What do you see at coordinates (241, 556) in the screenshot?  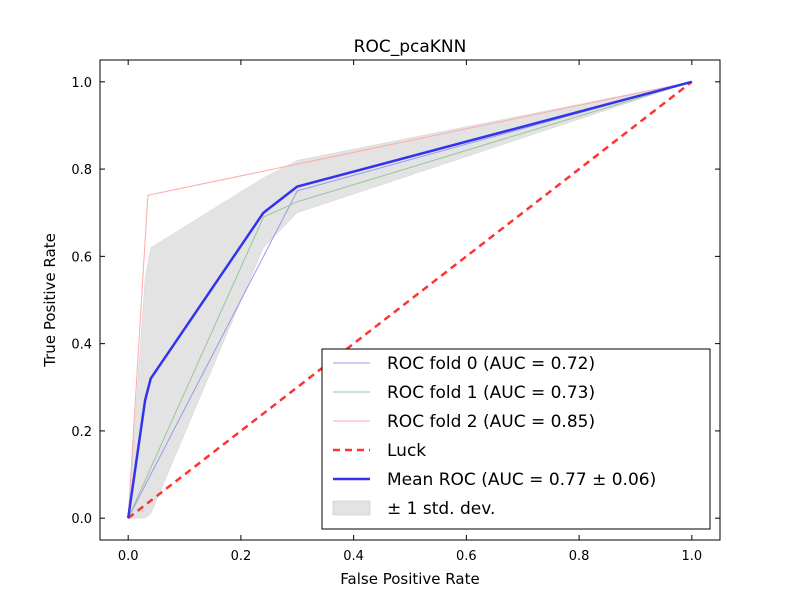 I see `x-tick-label: 0.2` at bounding box center [241, 556].